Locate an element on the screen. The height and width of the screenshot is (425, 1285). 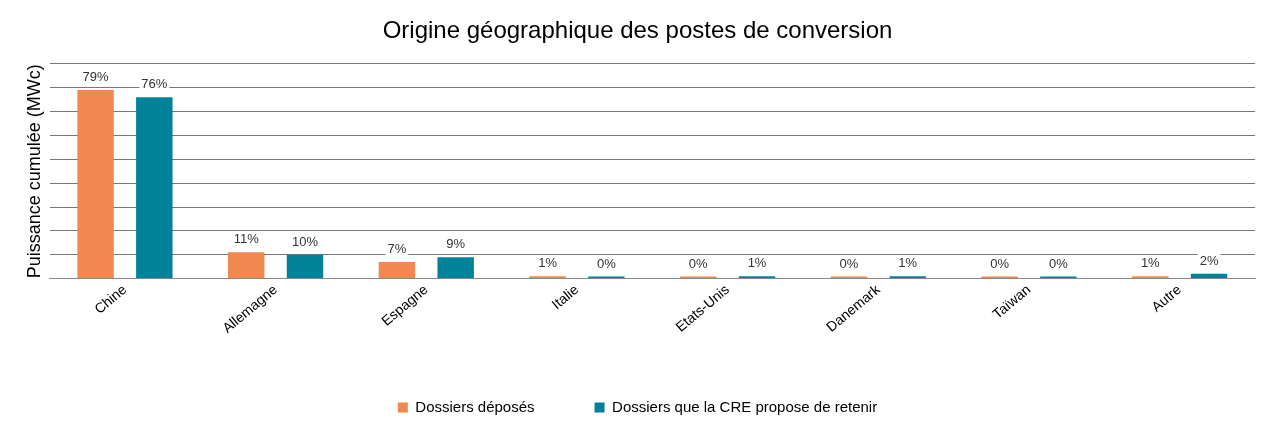
data-label: 11% is located at coordinates (246, 239).